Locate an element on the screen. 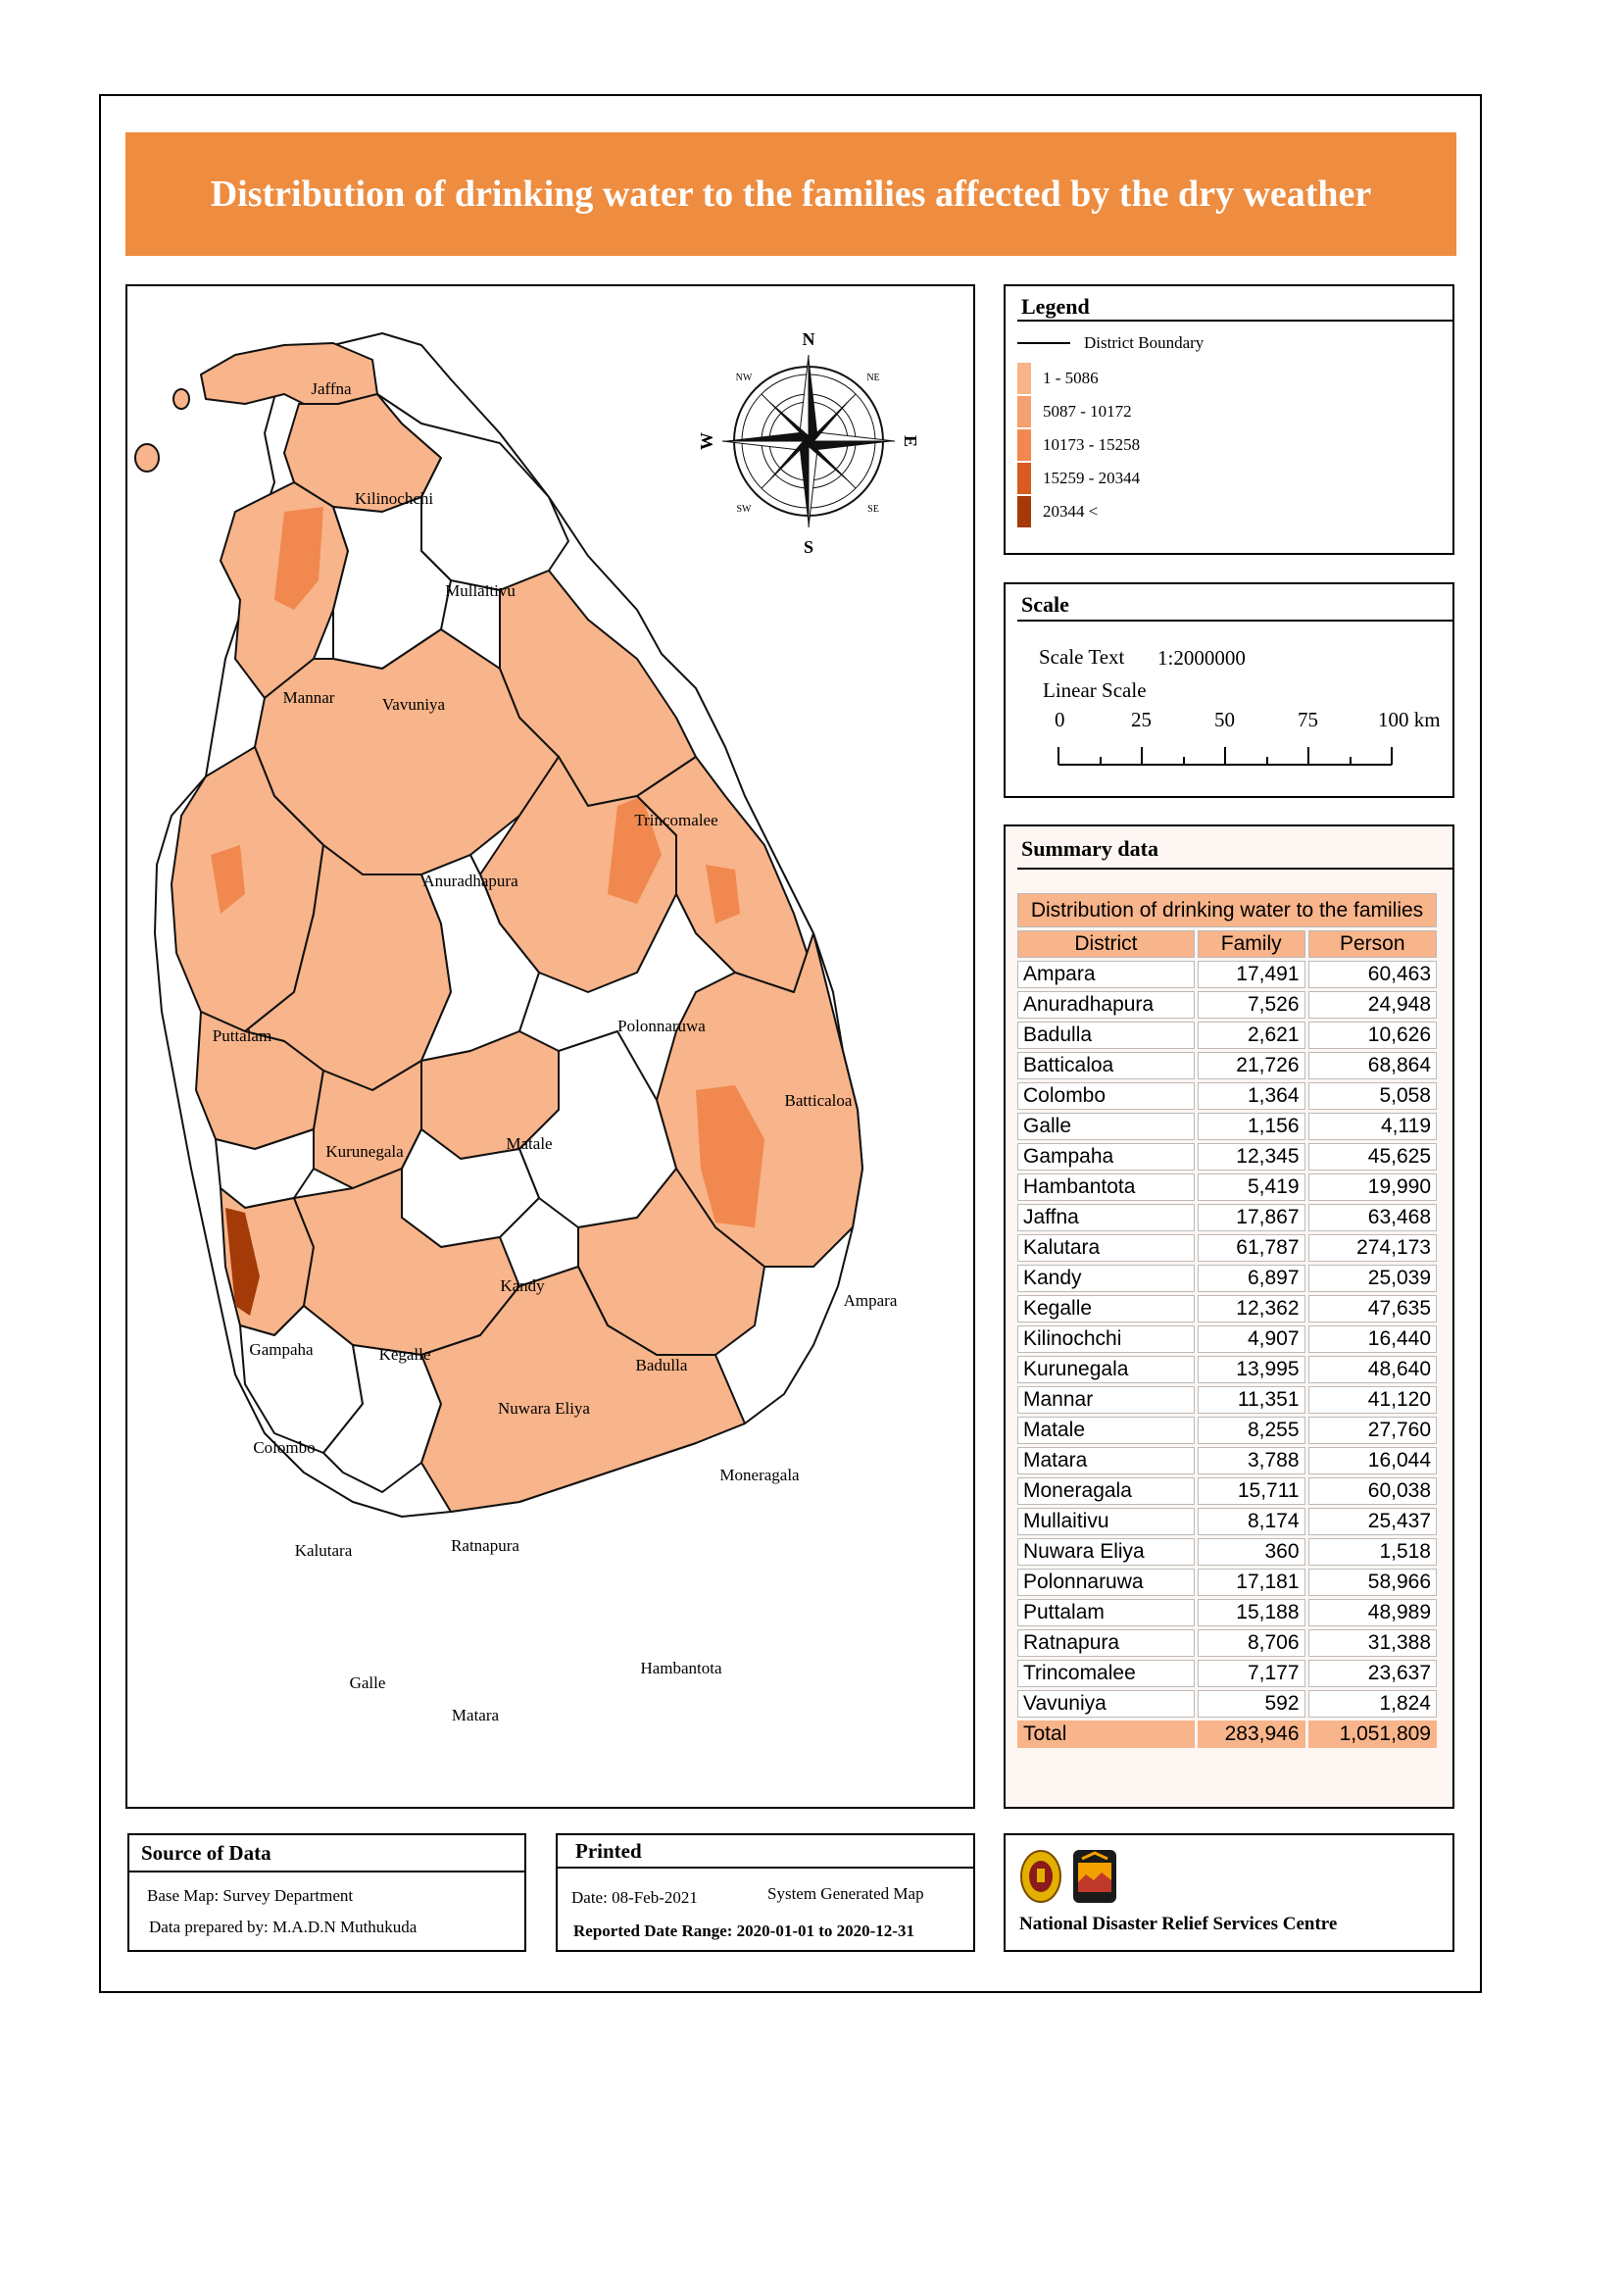 The image size is (1623, 2296). district-cell: Kandy is located at coordinates (1106, 1279).